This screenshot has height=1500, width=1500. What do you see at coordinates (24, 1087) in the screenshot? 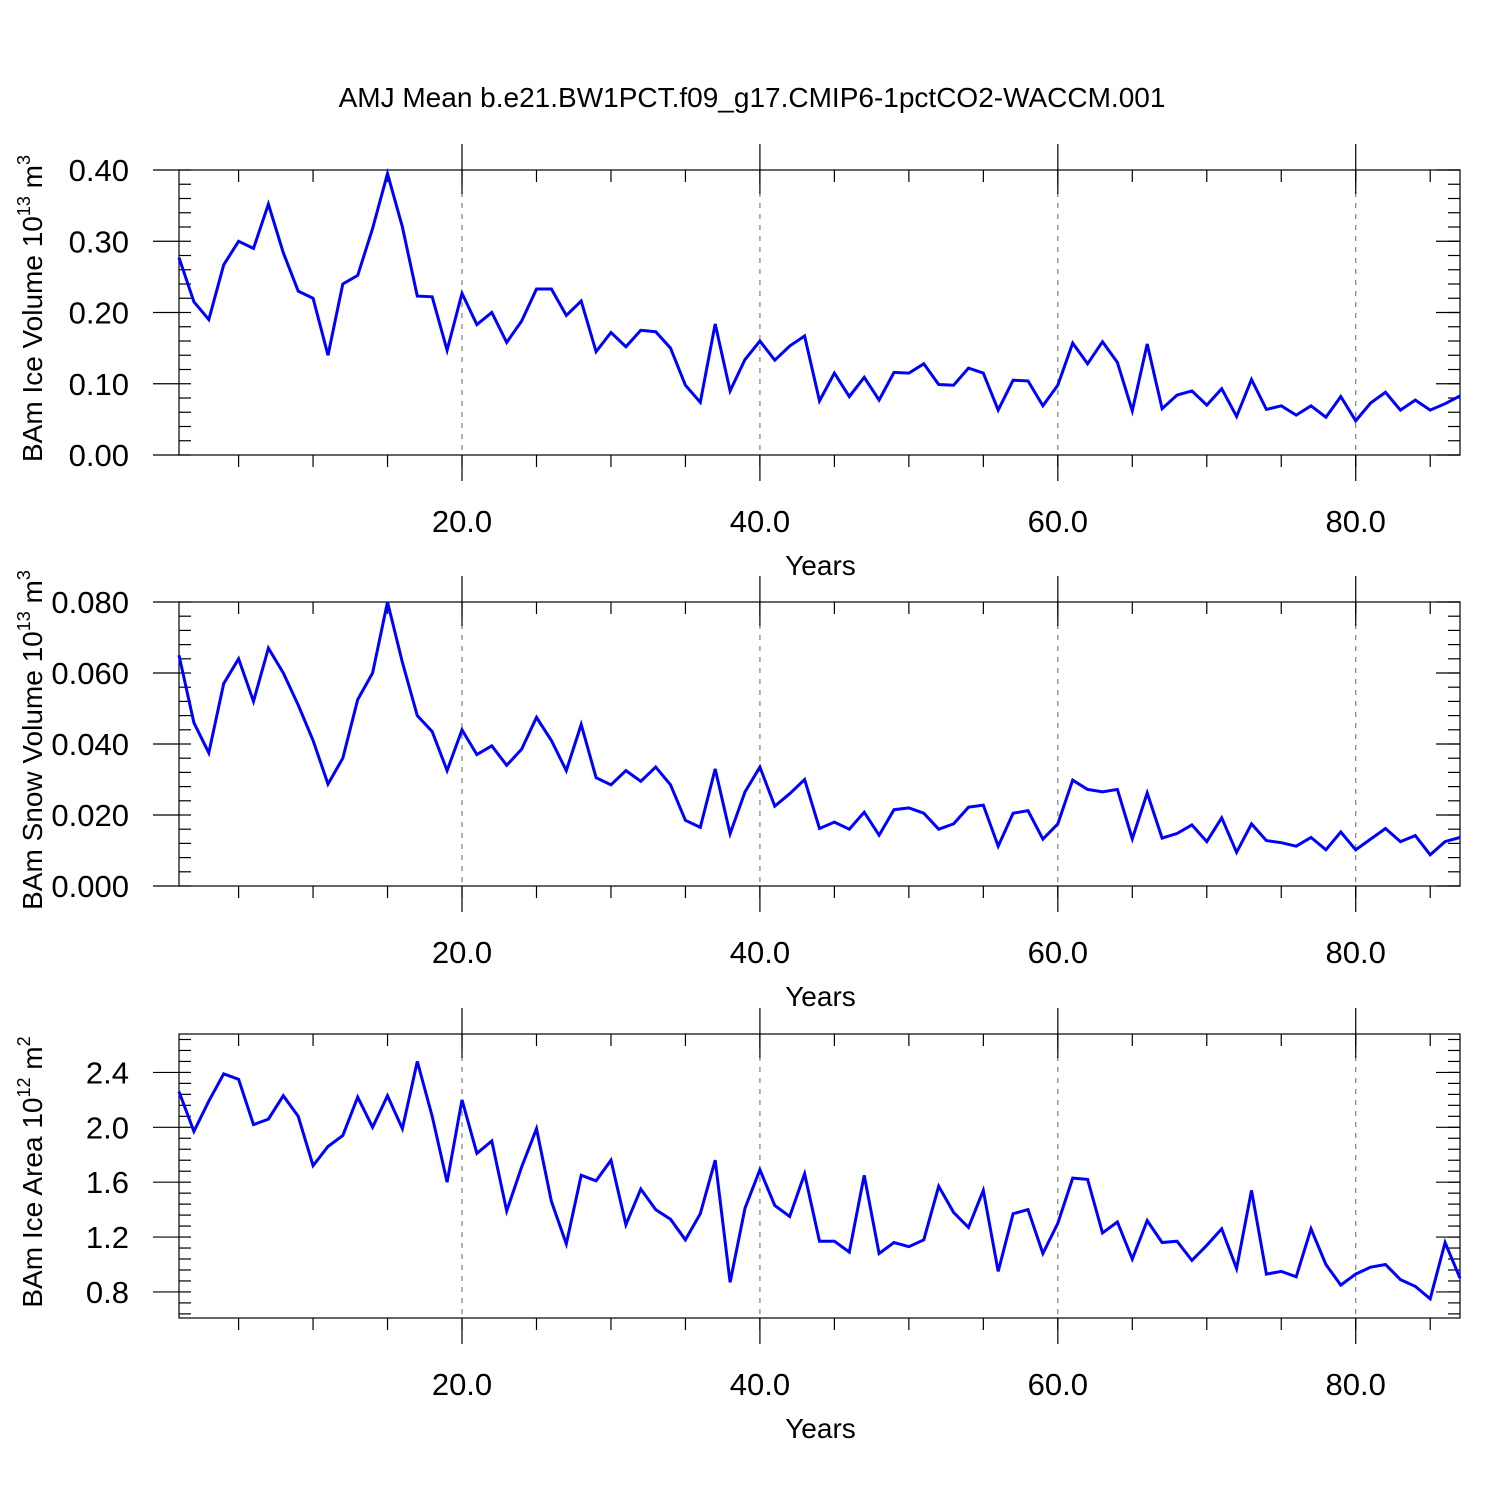
I see `y-axis-label-superscript: 12` at bounding box center [24, 1087].